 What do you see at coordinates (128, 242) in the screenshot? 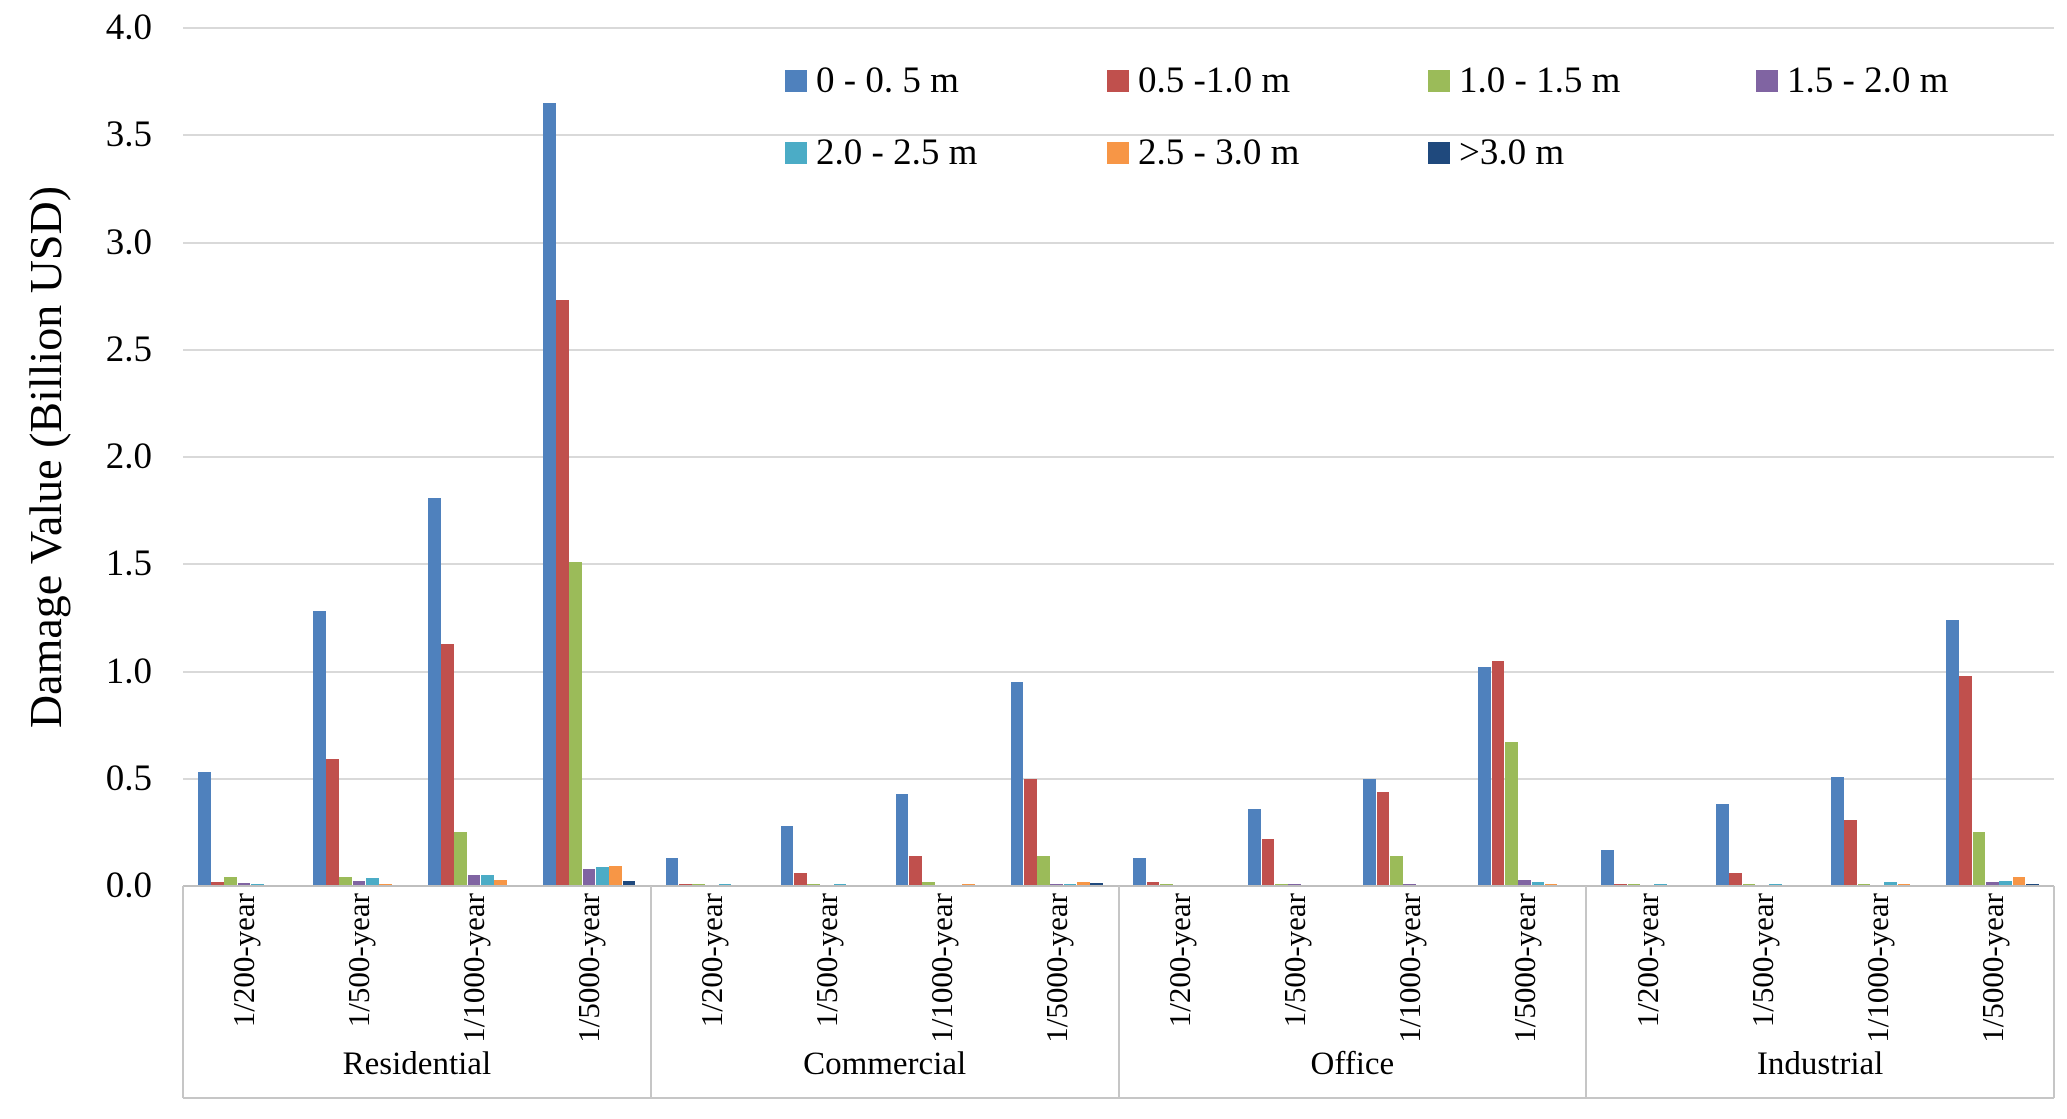
I see `y-tick-label: 3.0` at bounding box center [128, 242].